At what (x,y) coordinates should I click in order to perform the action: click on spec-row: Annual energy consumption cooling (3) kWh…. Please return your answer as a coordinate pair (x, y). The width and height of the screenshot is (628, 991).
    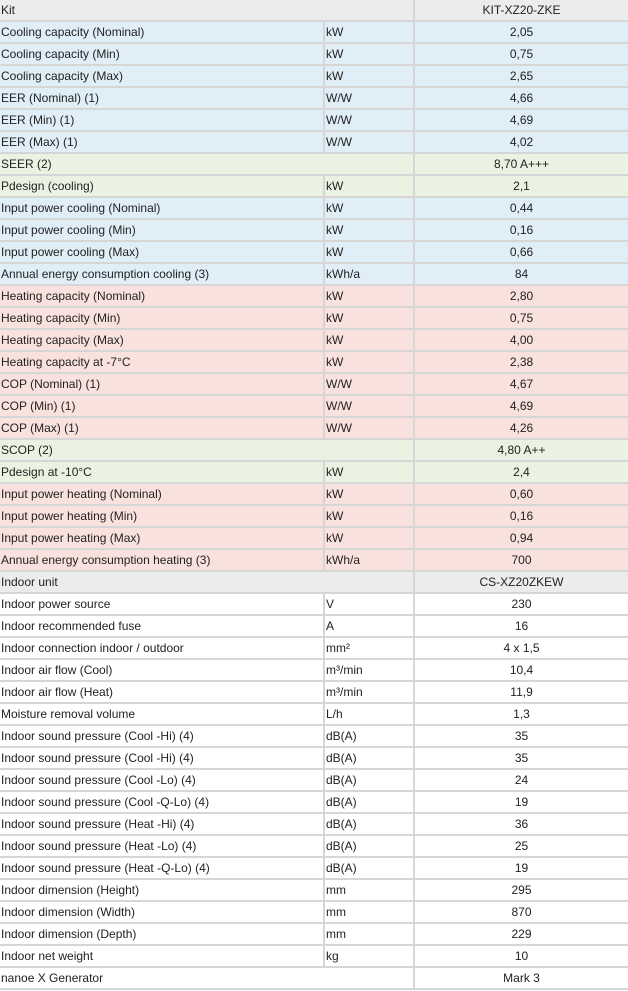
    Looking at the image, I should click on (314, 275).